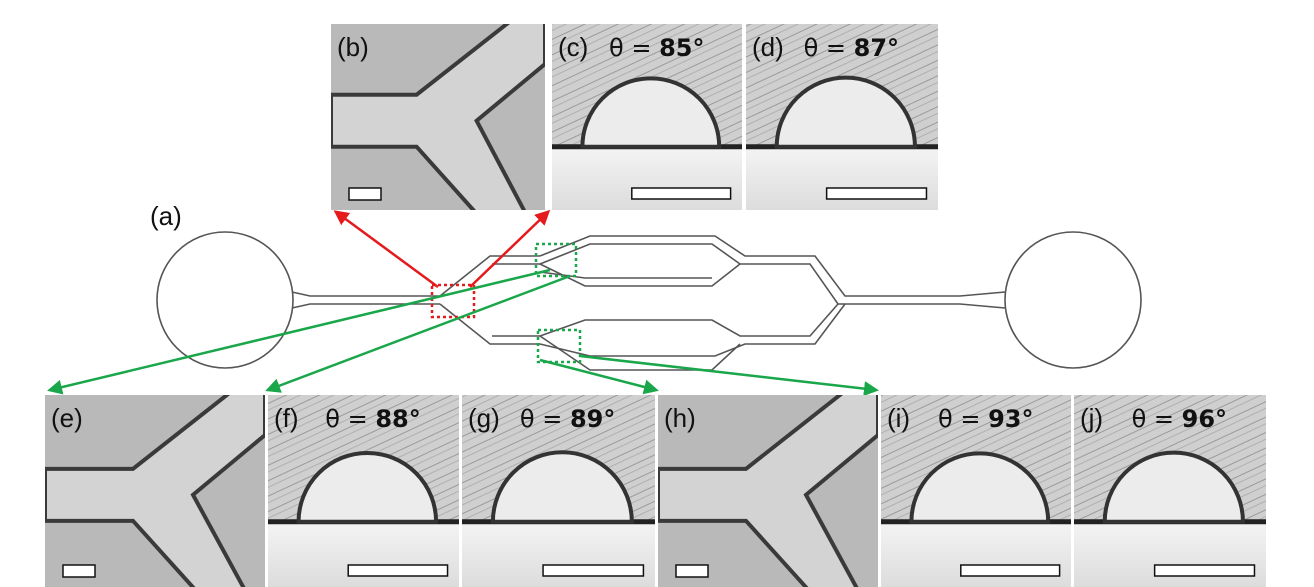  Describe the element at coordinates (484, 418) in the screenshot. I see `panel-g-label: (g)` at that location.